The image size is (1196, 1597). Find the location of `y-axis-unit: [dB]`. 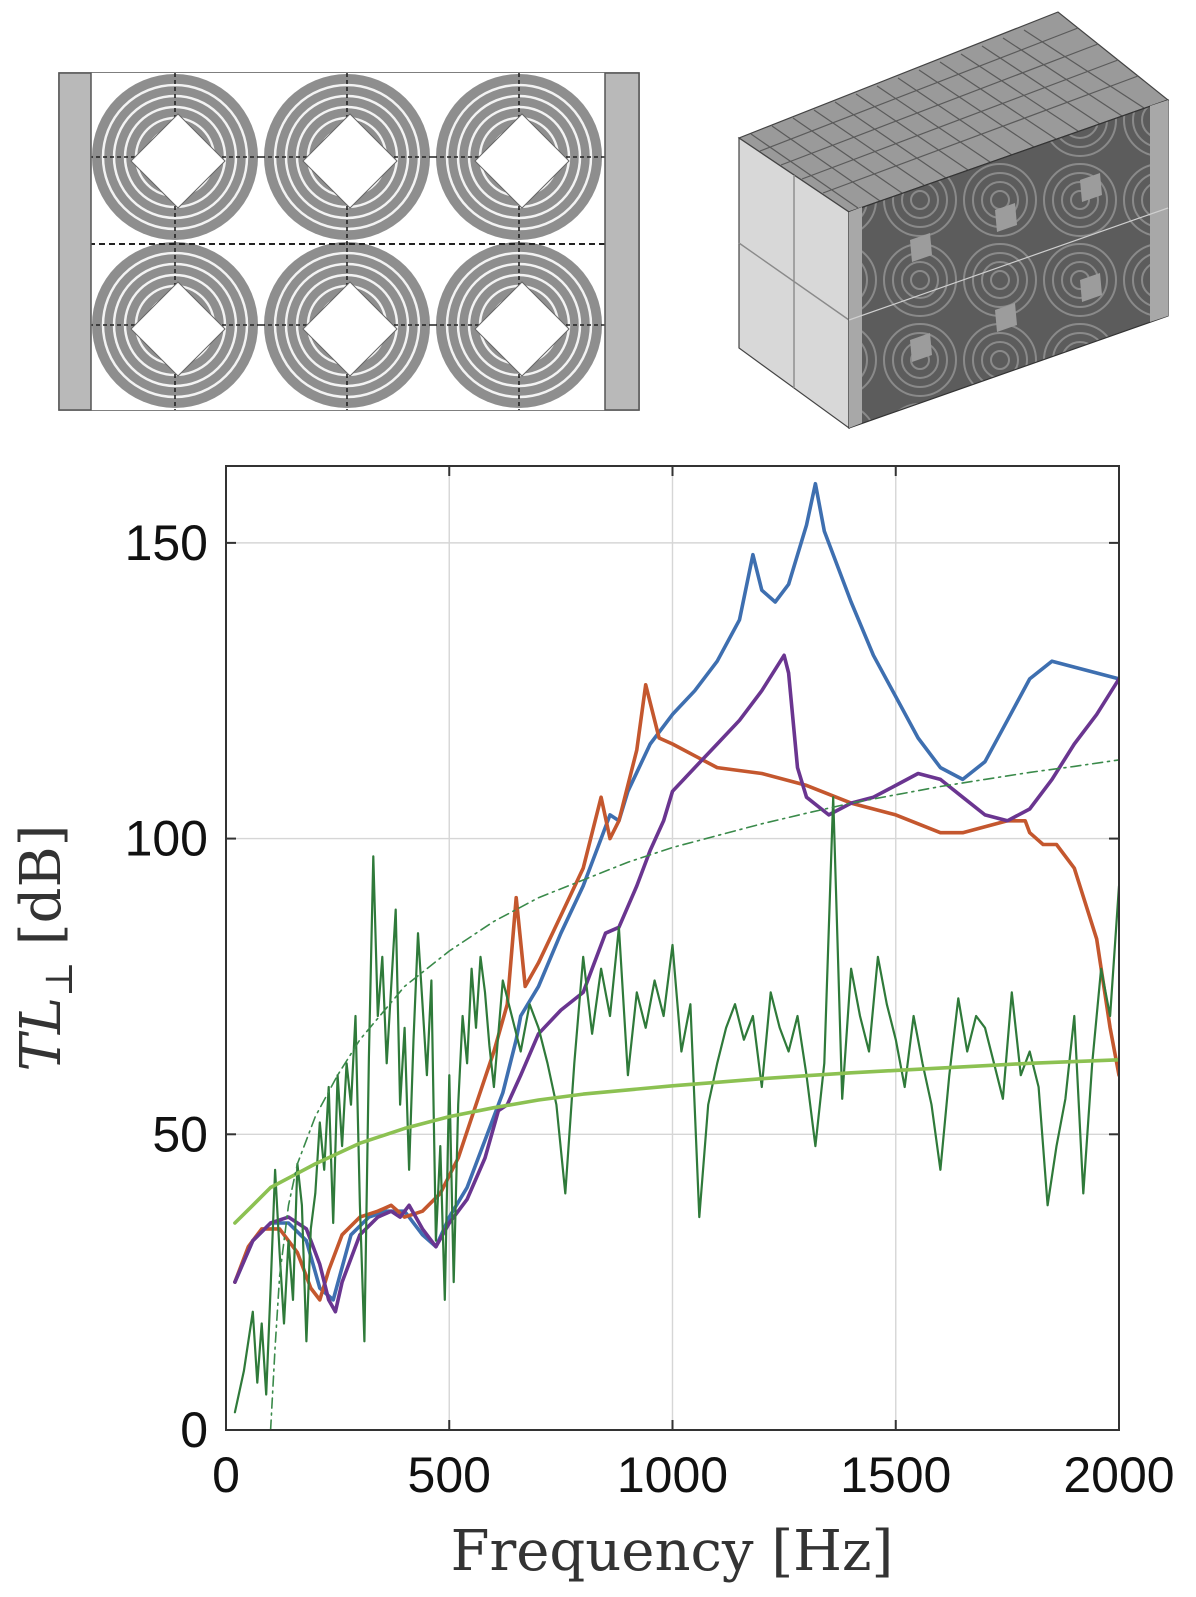

y-axis-unit: [dB] is located at coordinates (41, 885).